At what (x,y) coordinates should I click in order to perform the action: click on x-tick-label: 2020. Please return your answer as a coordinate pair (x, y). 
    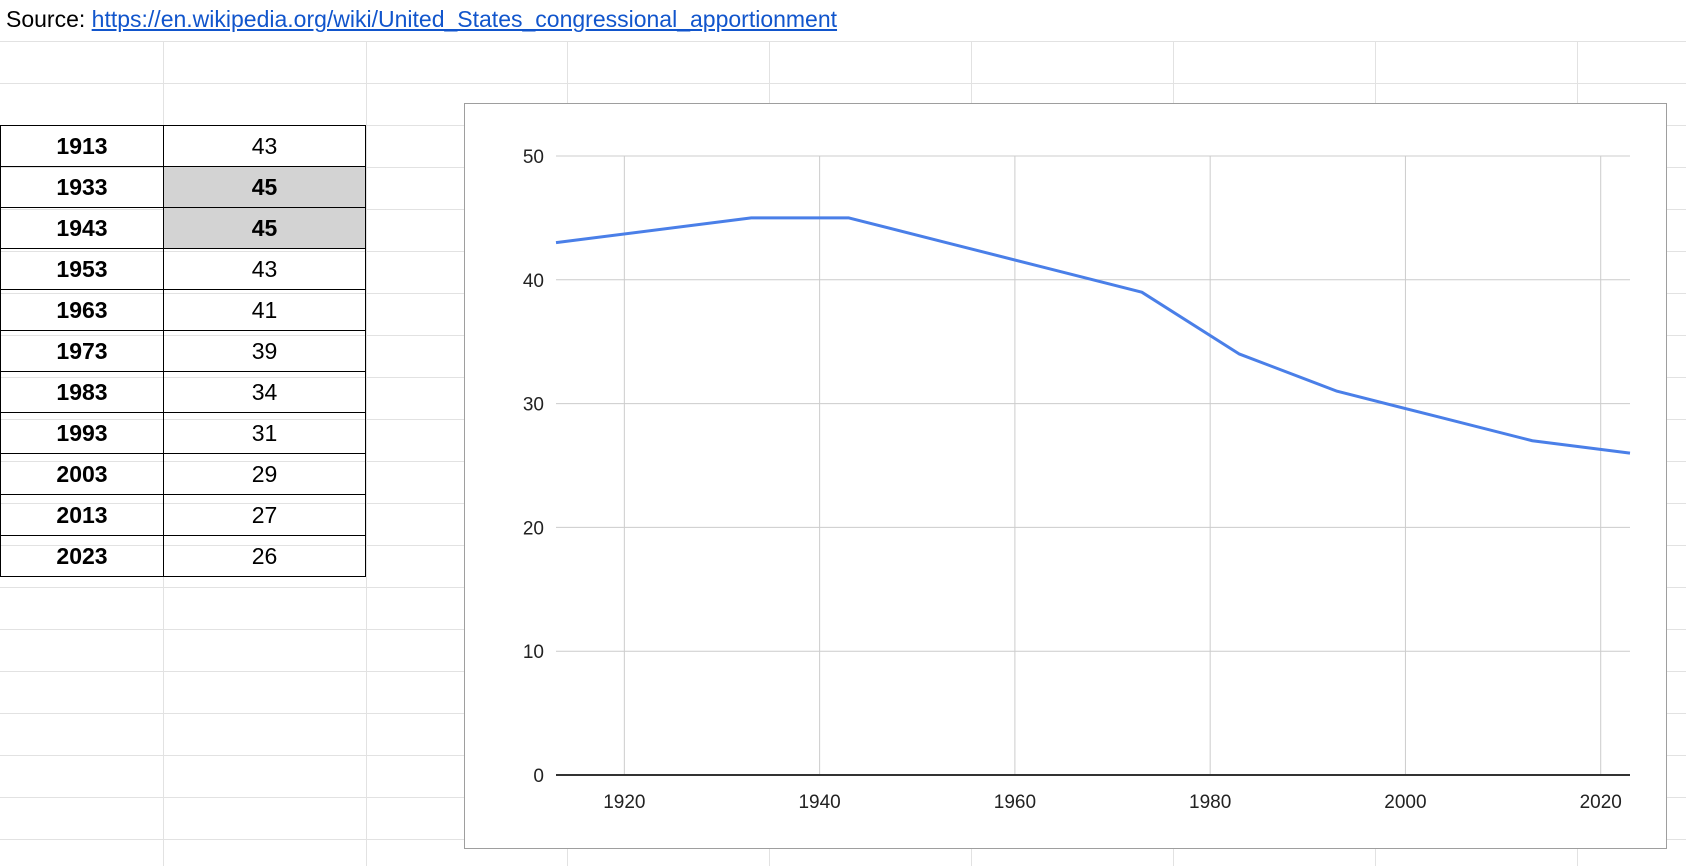
    Looking at the image, I should click on (1601, 802).